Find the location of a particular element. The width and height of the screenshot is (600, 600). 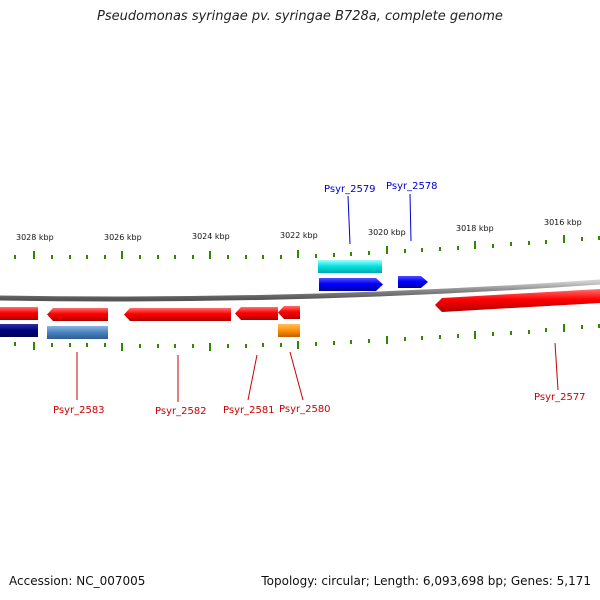

gene-label-psyr-2578: Psyr_2578 is located at coordinates (412, 186).